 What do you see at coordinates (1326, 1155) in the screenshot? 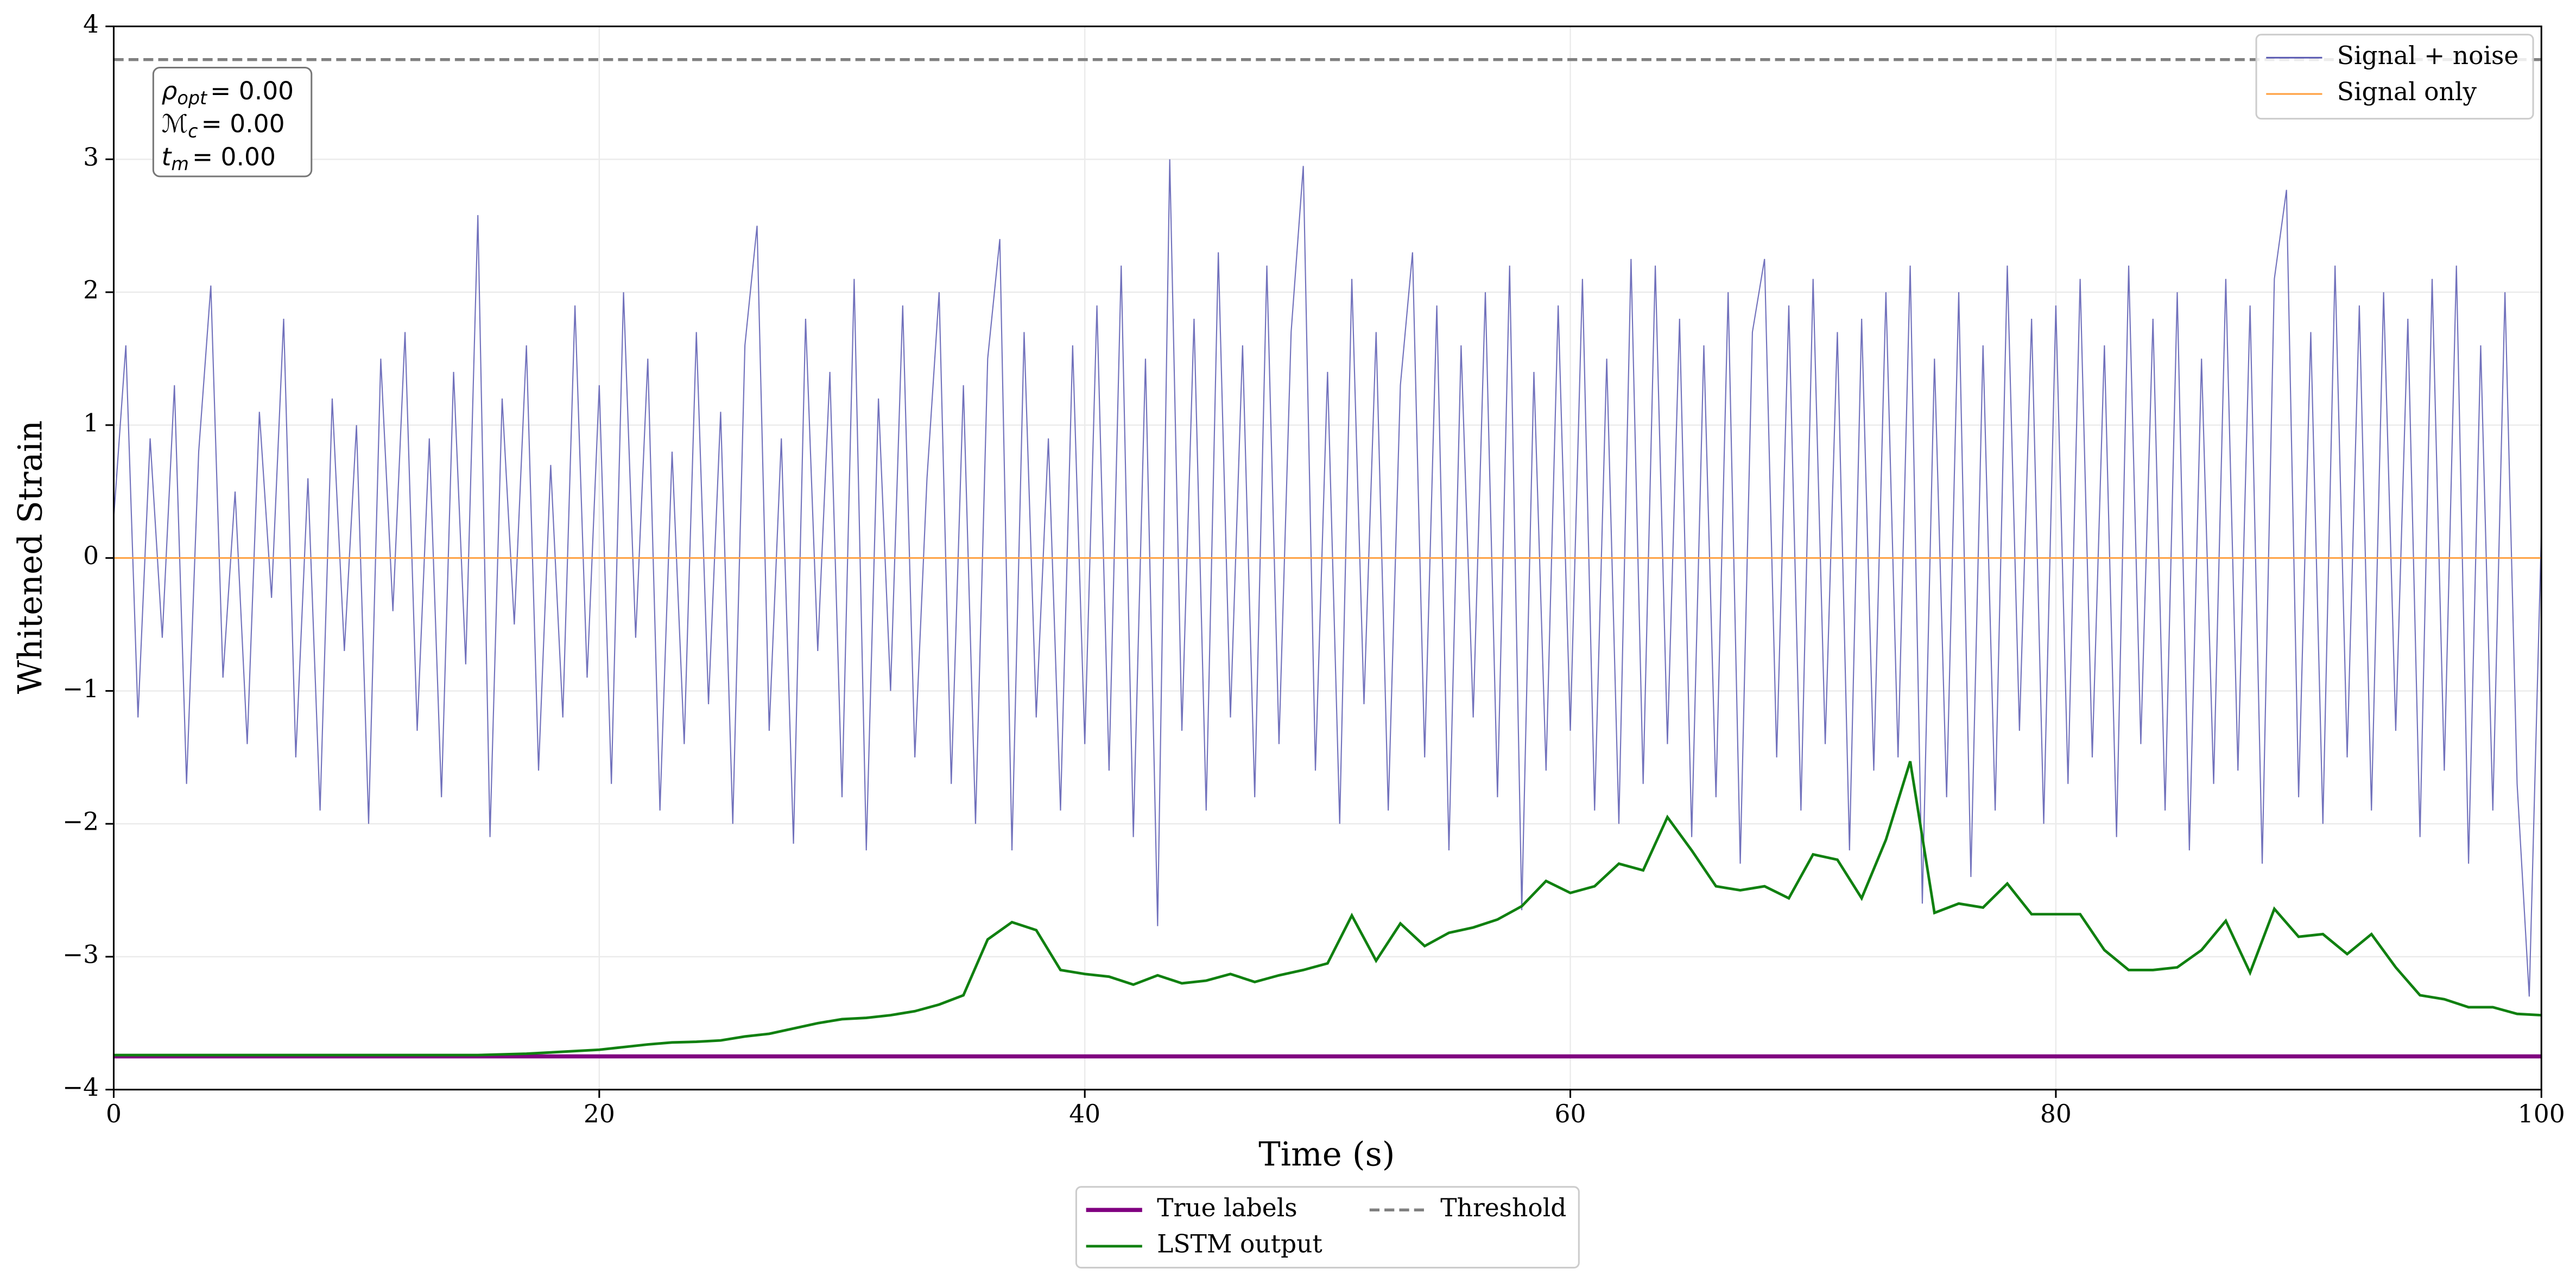
I see `x-axis-label: Time (s)` at bounding box center [1326, 1155].